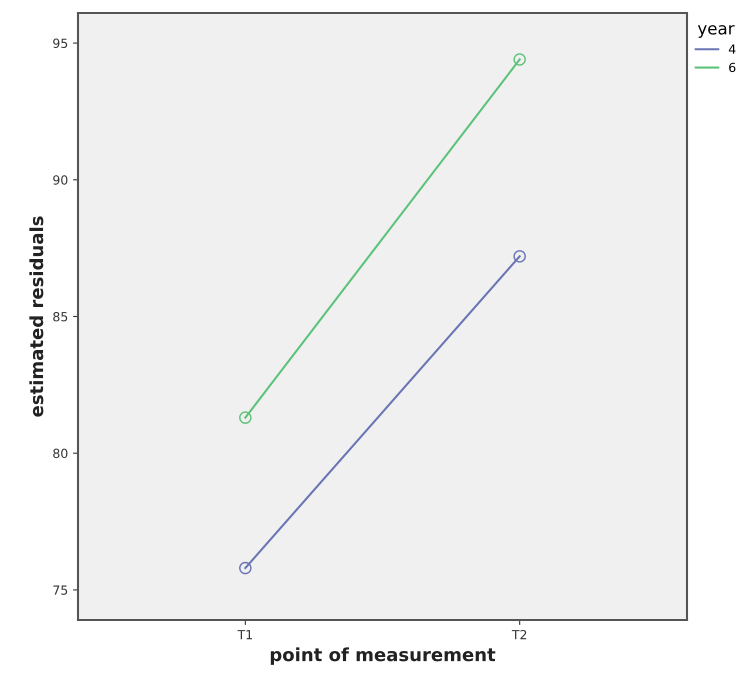 The image size is (740, 685). What do you see at coordinates (383, 656) in the screenshot?
I see `x-axis-title: point of measurement` at bounding box center [383, 656].